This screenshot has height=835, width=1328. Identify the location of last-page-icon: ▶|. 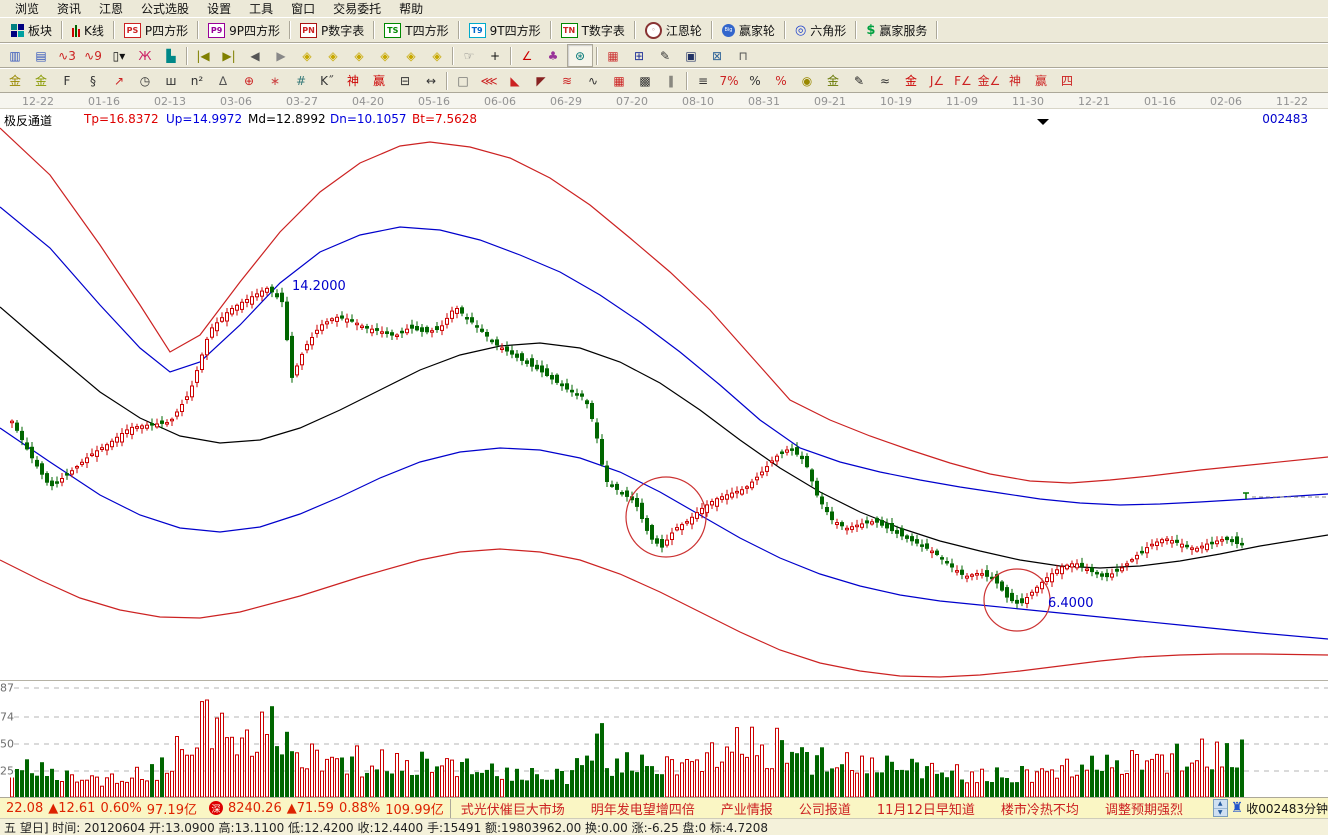
(229, 55).